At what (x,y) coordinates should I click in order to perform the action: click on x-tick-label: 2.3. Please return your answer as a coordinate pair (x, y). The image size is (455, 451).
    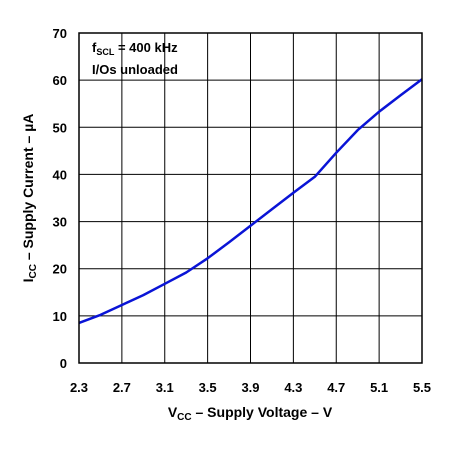
    Looking at the image, I should click on (79, 387).